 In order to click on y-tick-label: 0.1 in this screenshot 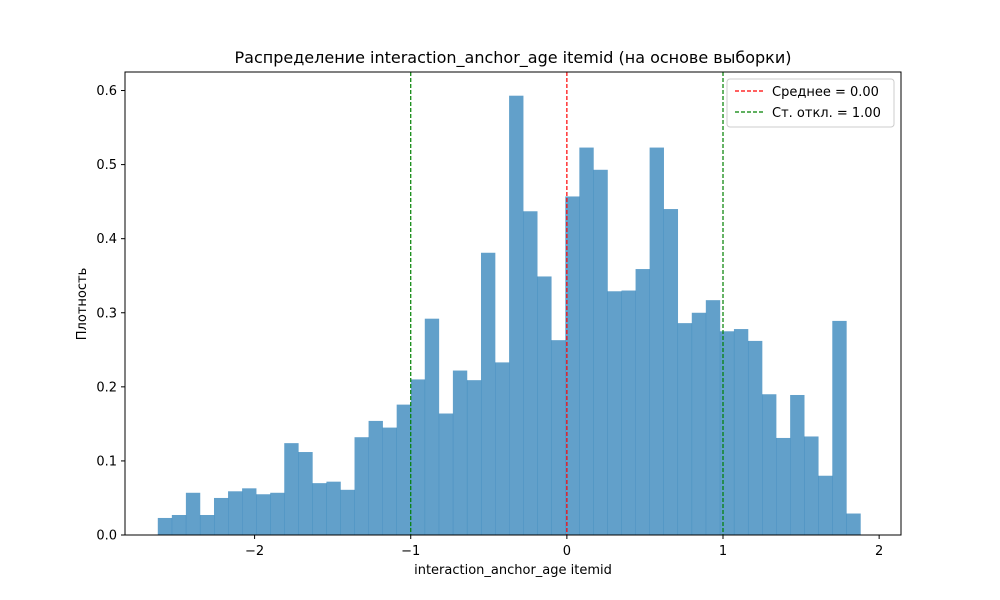, I will do `click(106, 461)`.